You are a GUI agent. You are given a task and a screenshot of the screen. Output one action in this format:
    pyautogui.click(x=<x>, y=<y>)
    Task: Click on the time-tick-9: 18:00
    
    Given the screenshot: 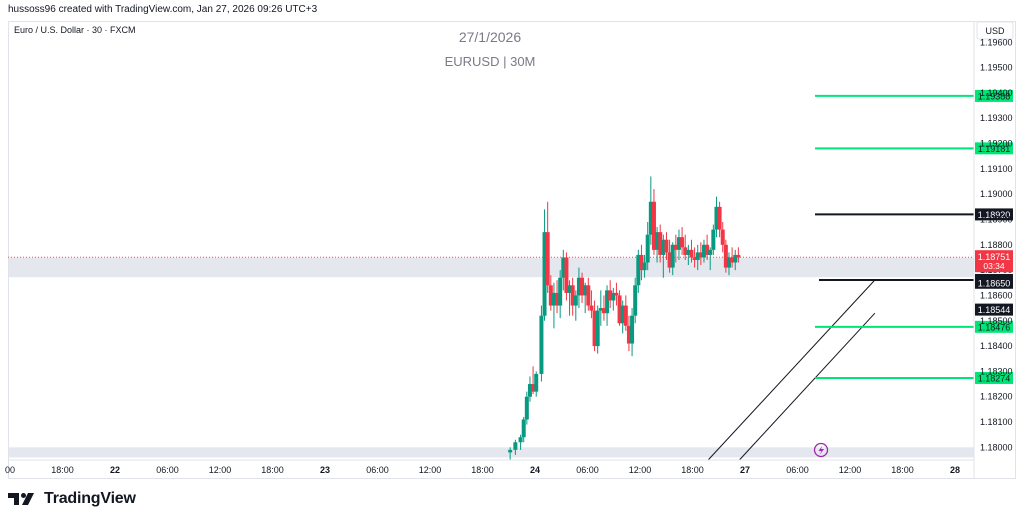 What is the action you would take?
    pyautogui.click(x=482, y=470)
    